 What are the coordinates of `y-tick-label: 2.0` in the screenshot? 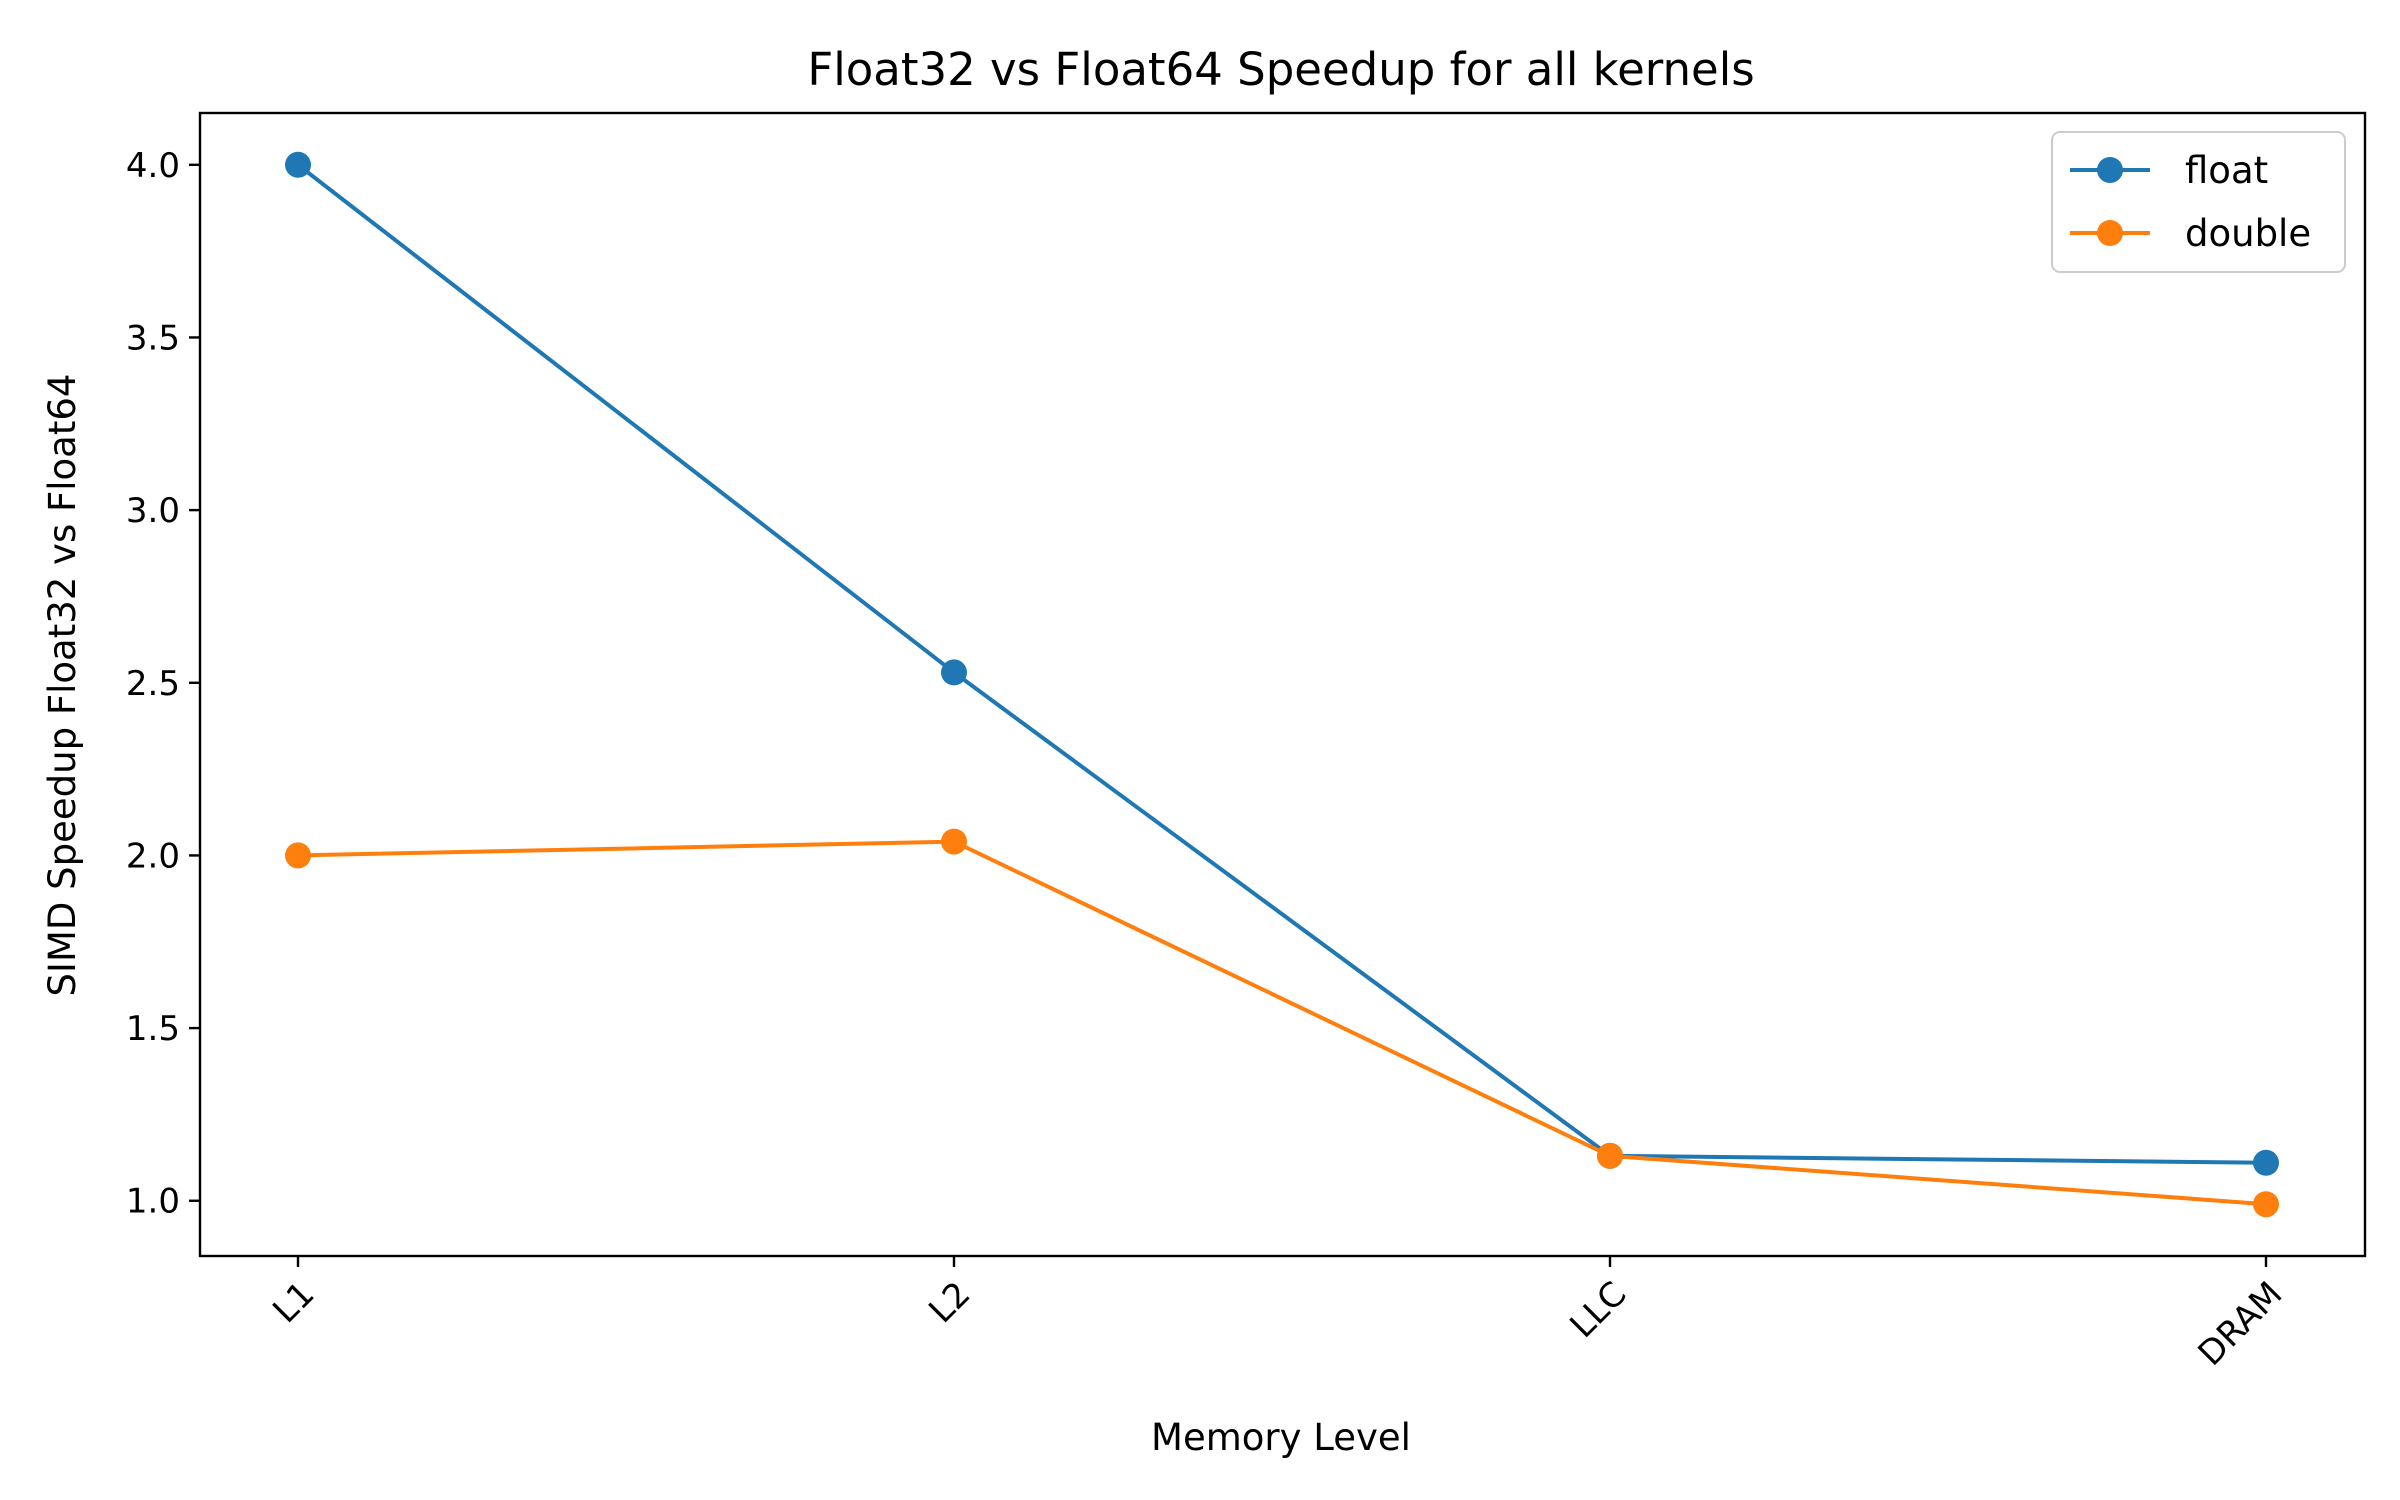 It's located at (153, 856).